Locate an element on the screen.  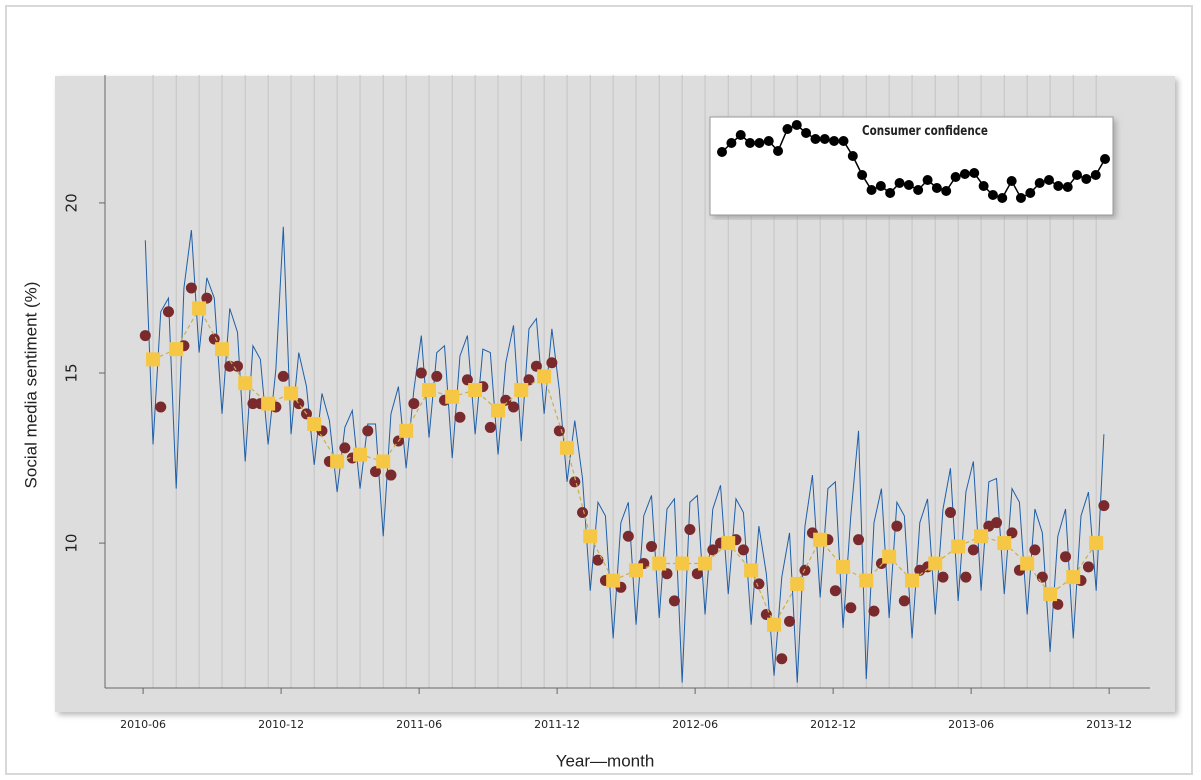
x-tick-label: 2013-12 is located at coordinates (1109, 724).